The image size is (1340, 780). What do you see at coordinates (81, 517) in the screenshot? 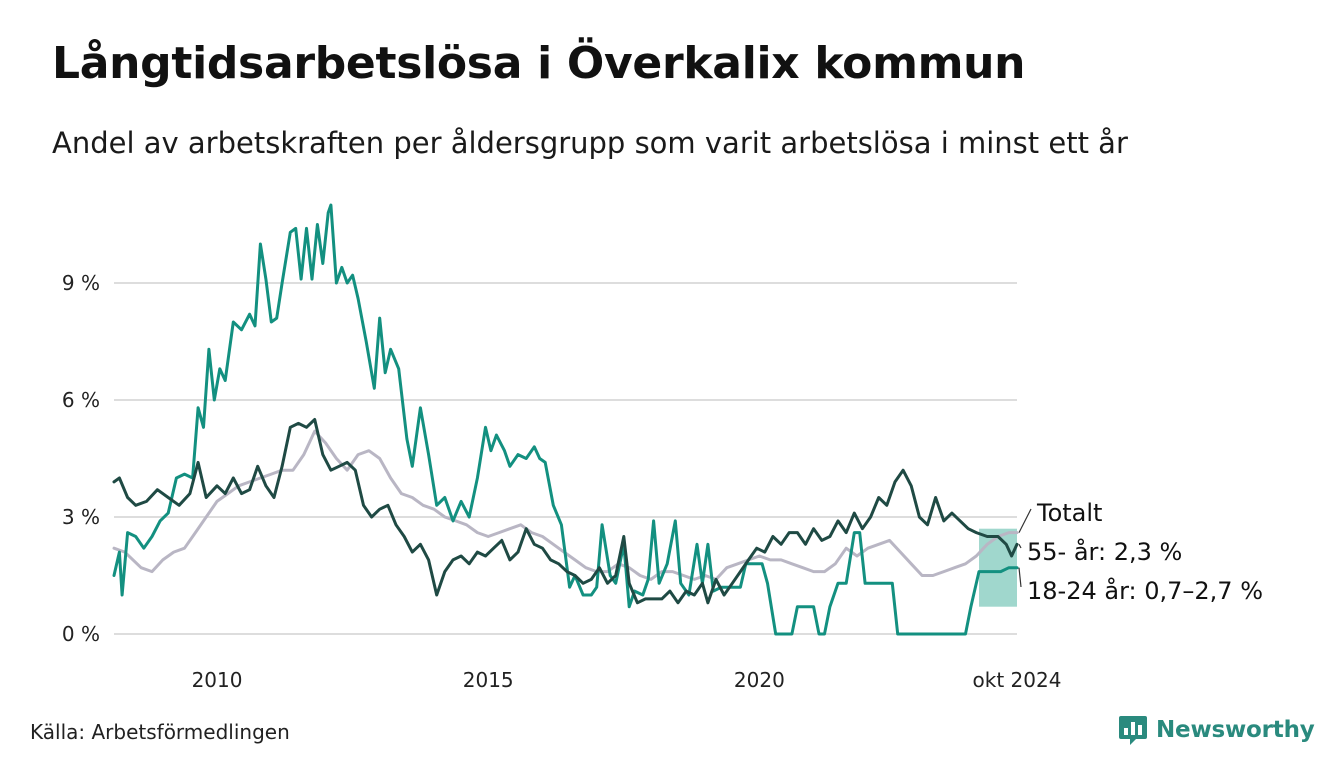
I see `y-tick-label: 3 %` at bounding box center [81, 517].